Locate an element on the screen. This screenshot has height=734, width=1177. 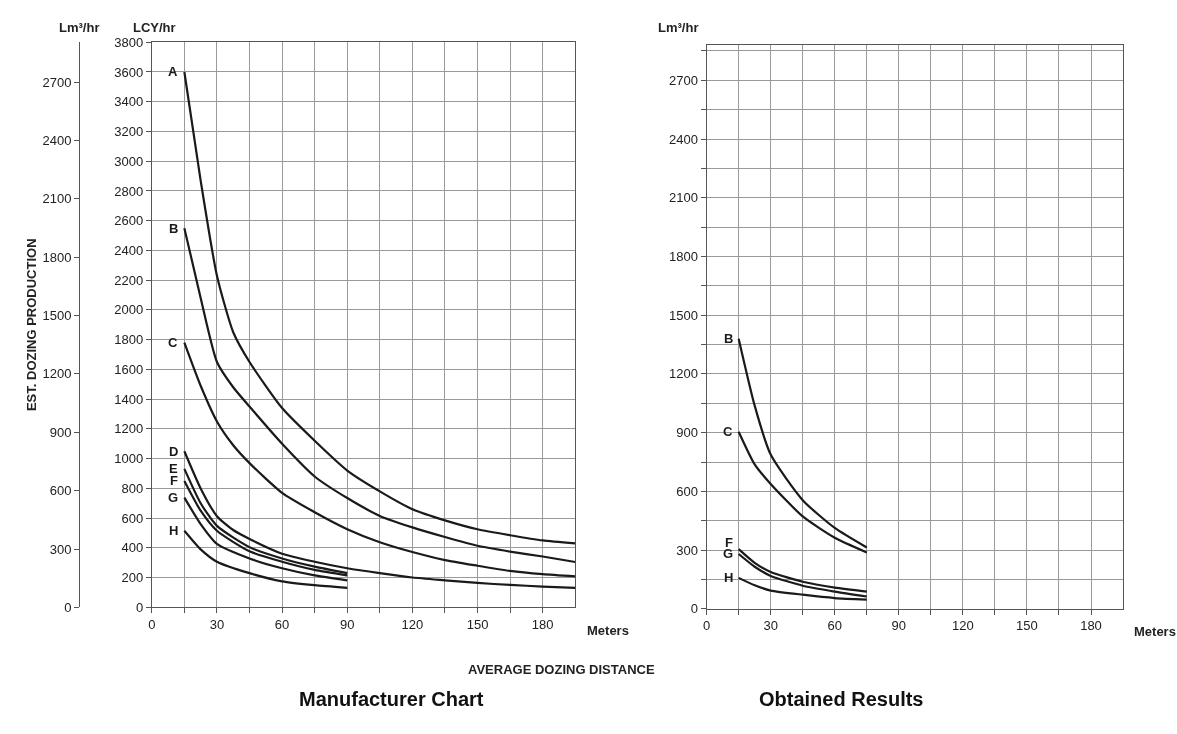
y2-tick-label: 900 is located at coordinates (60, 432).